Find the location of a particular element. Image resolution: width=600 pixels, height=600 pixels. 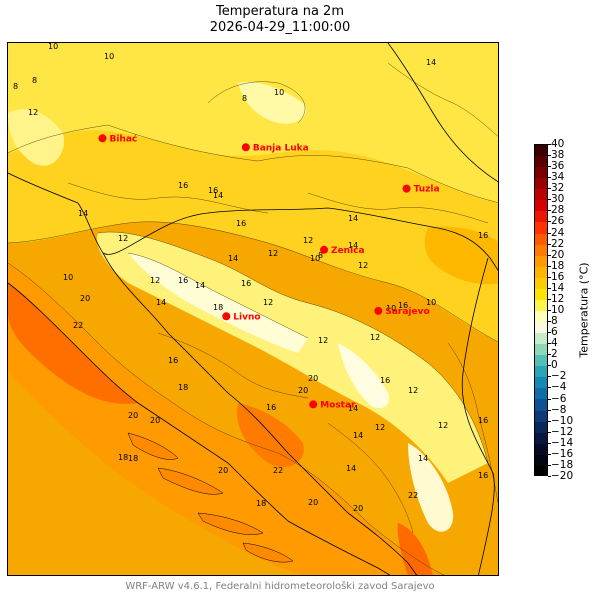

zone-high-east is located at coordinates (363, 376).